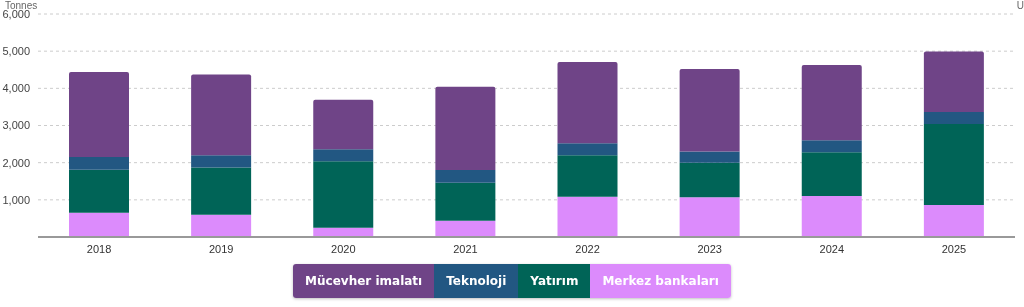 This screenshot has width=1024, height=307. I want to click on x-tick-label: 2023, so click(709, 248).